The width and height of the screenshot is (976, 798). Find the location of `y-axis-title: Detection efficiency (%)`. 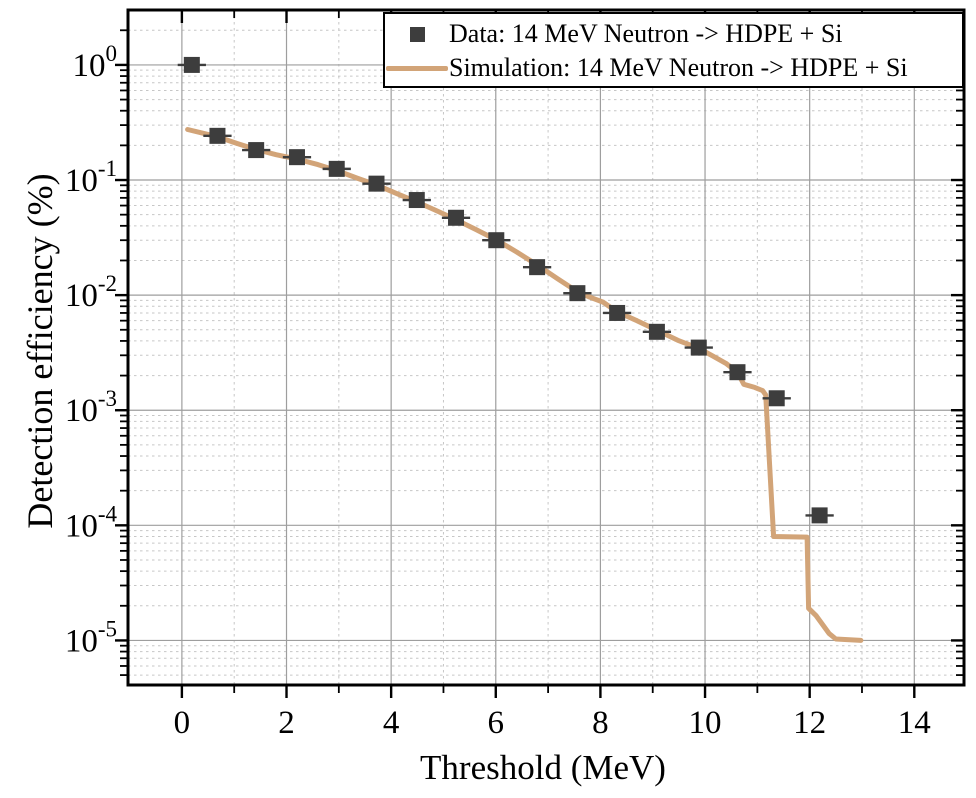

y-axis-title: Detection efficiency (%) is located at coordinates (40, 351).